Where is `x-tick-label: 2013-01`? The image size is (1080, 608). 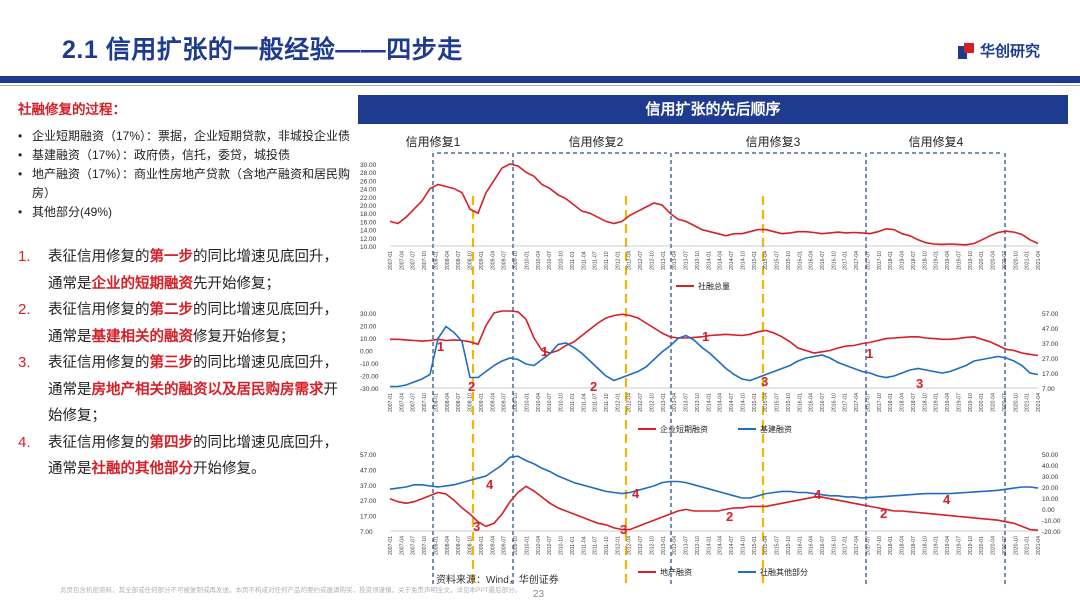
x-tick-label: 2013-01 is located at coordinates (664, 402).